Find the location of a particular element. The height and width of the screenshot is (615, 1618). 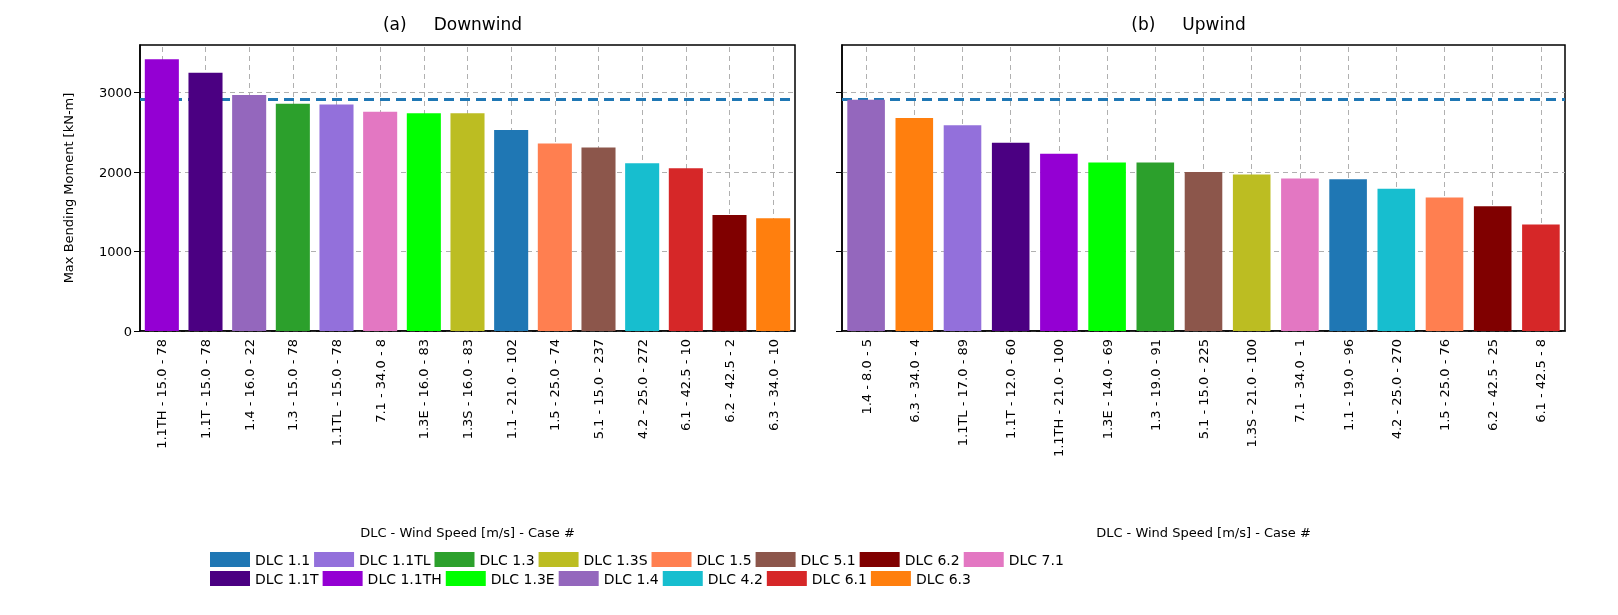

x-tick-label: 1.3 - 19.0 - 91 is located at coordinates (1155, 385).